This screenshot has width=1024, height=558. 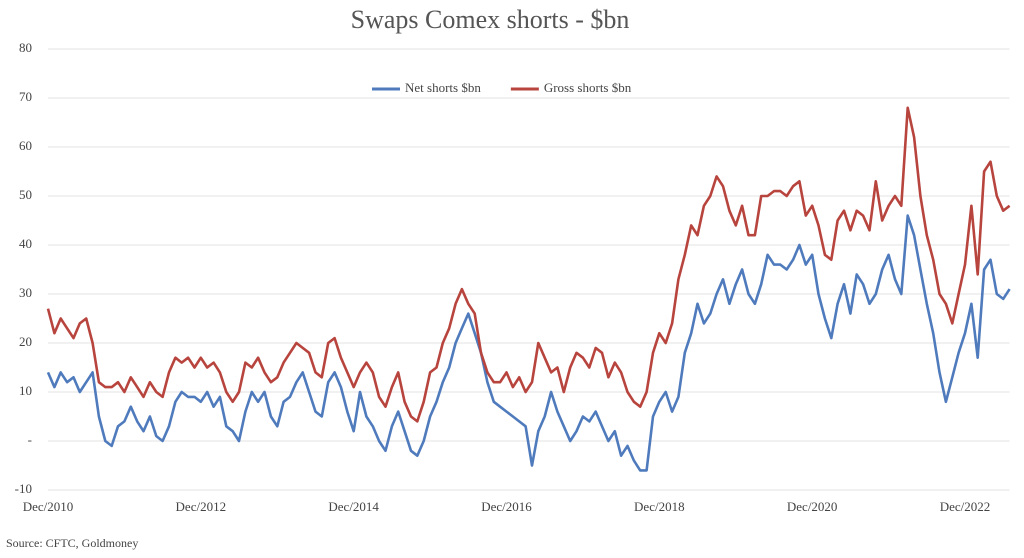 I want to click on x-tick-label: Dec/2022, so click(x=965, y=506).